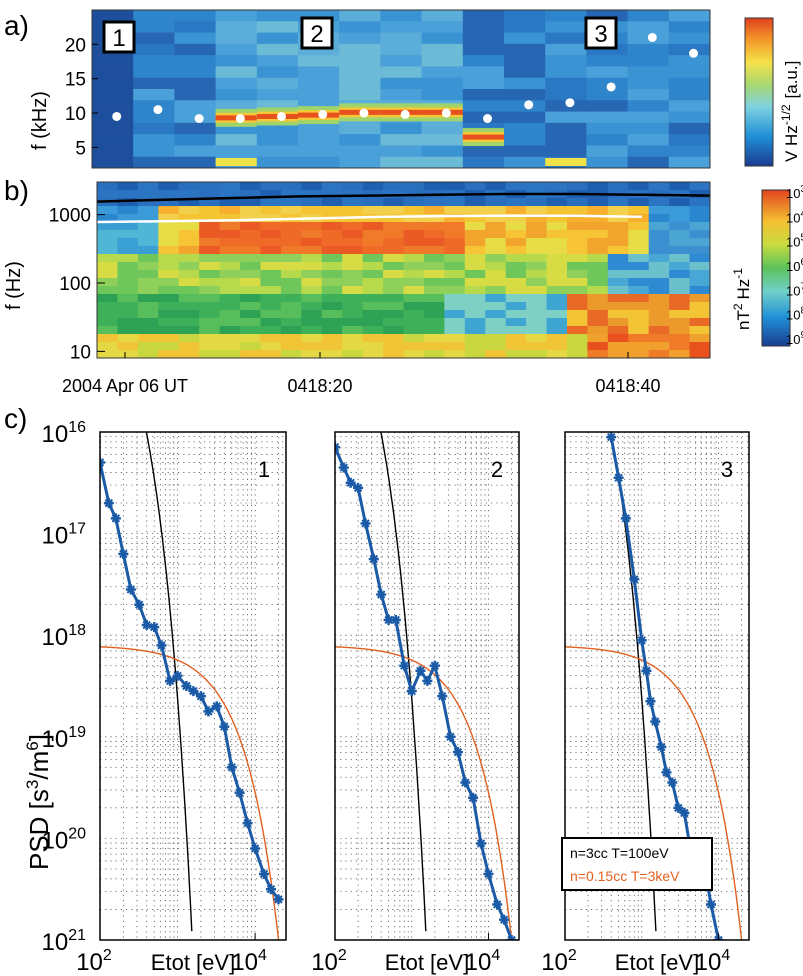 Image resolution: width=803 pixels, height=976 pixels. I want to click on ytick-label-base: 10, so click(55, 434).